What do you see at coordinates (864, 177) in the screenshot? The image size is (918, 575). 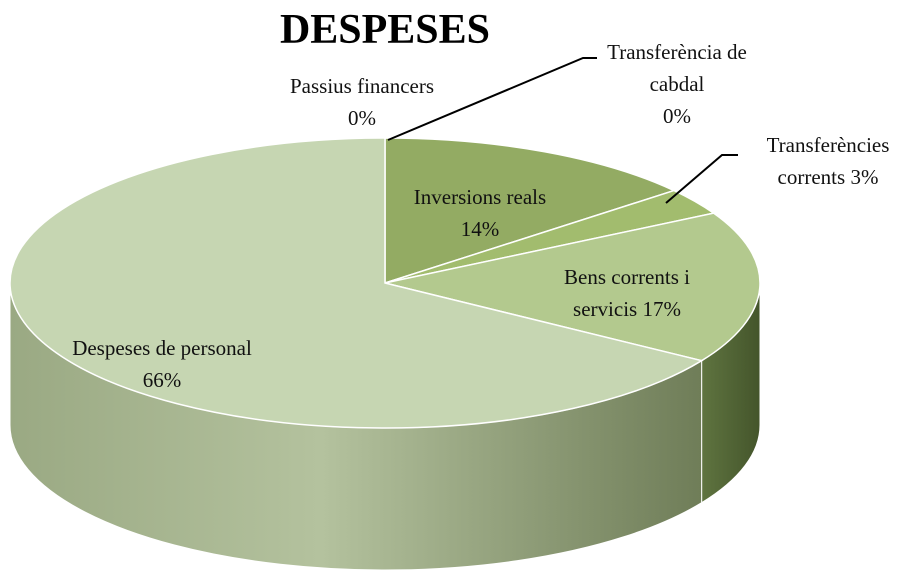 I see `value-label: 3%` at bounding box center [864, 177].